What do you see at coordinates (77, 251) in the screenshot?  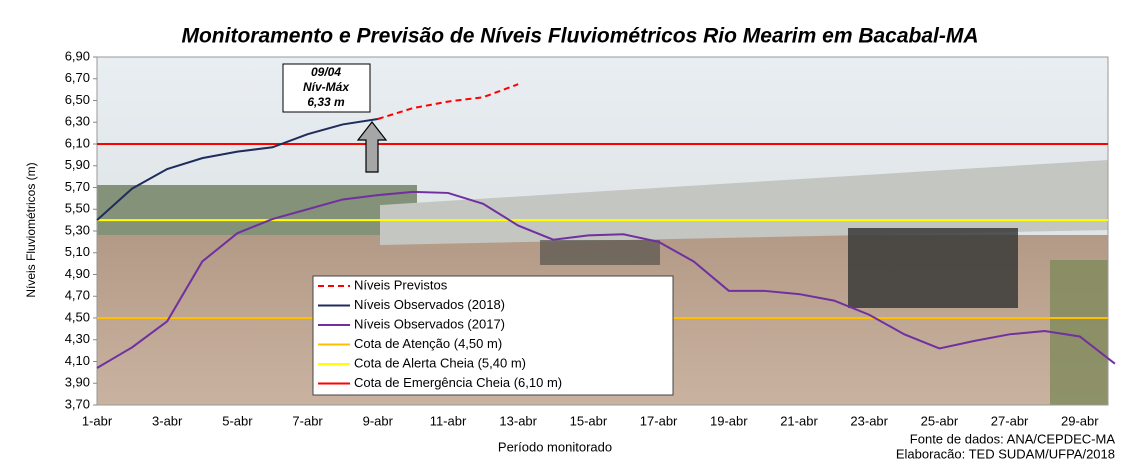 I see `y-tick-label: 5,10` at bounding box center [77, 251].